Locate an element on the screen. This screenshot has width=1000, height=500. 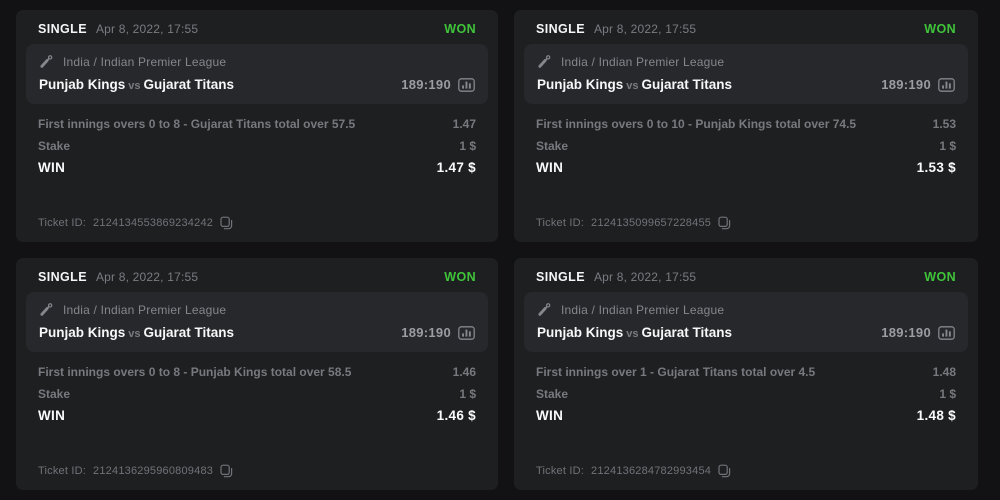
ticket-id-row: Ticket ID: 2124135099657228455 is located at coordinates (746, 223).